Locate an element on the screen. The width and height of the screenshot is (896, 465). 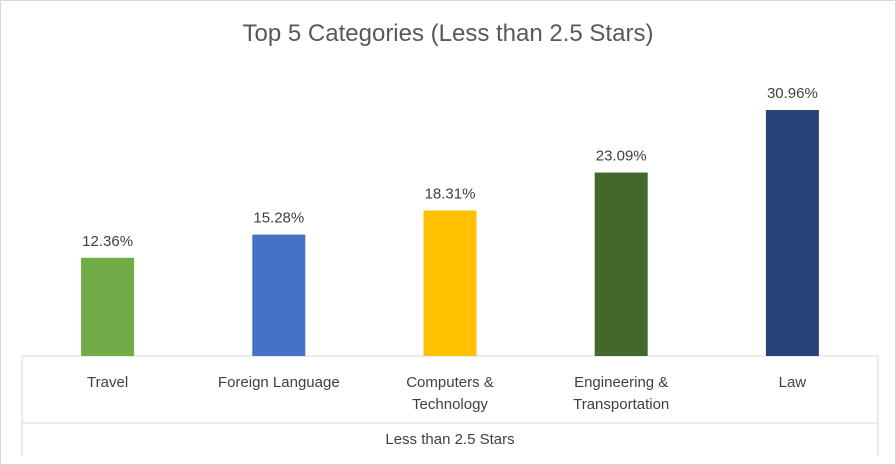
data-label-2: 18.31% is located at coordinates (450, 194).